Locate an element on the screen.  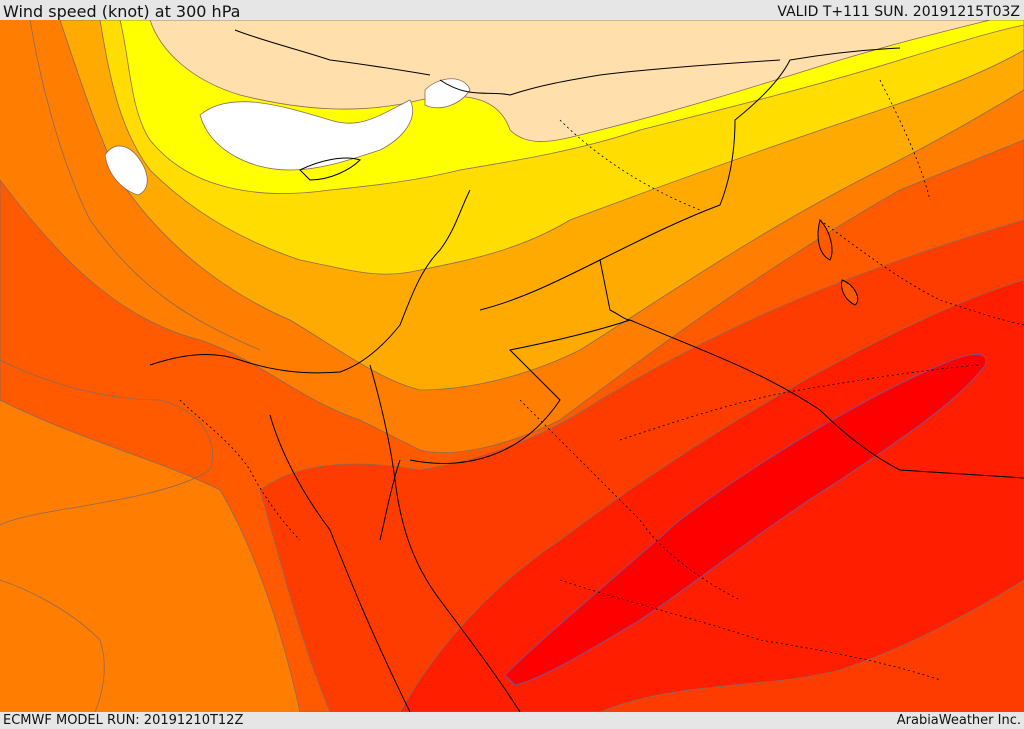
wind-band-light is located at coordinates (570, 81).